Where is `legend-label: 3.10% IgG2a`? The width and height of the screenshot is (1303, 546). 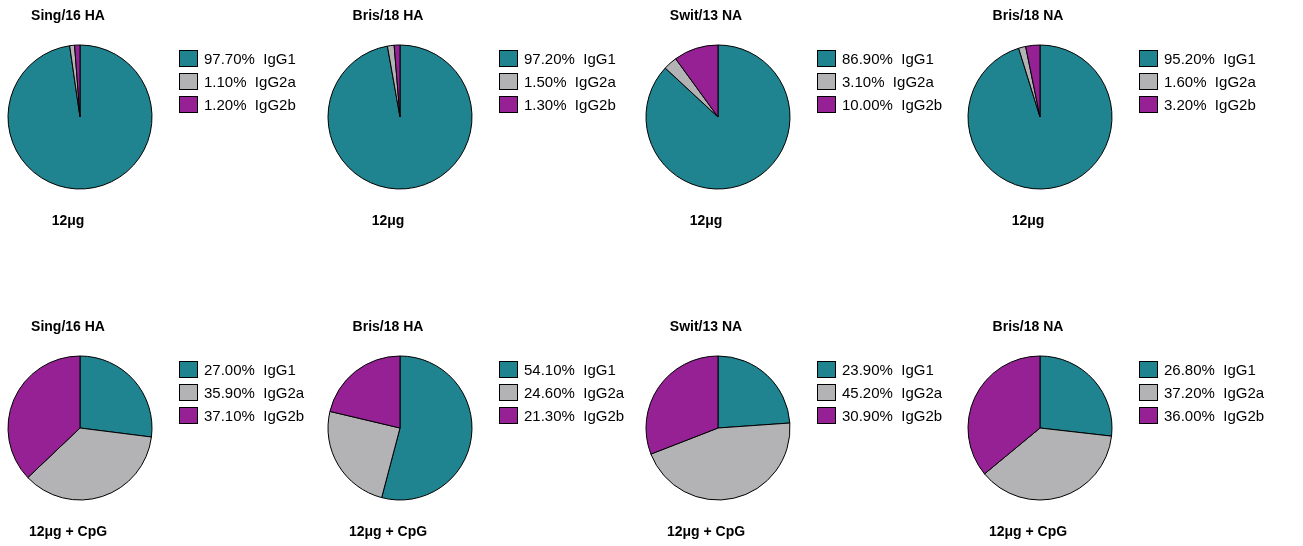 legend-label: 3.10% IgG2a is located at coordinates (888, 81).